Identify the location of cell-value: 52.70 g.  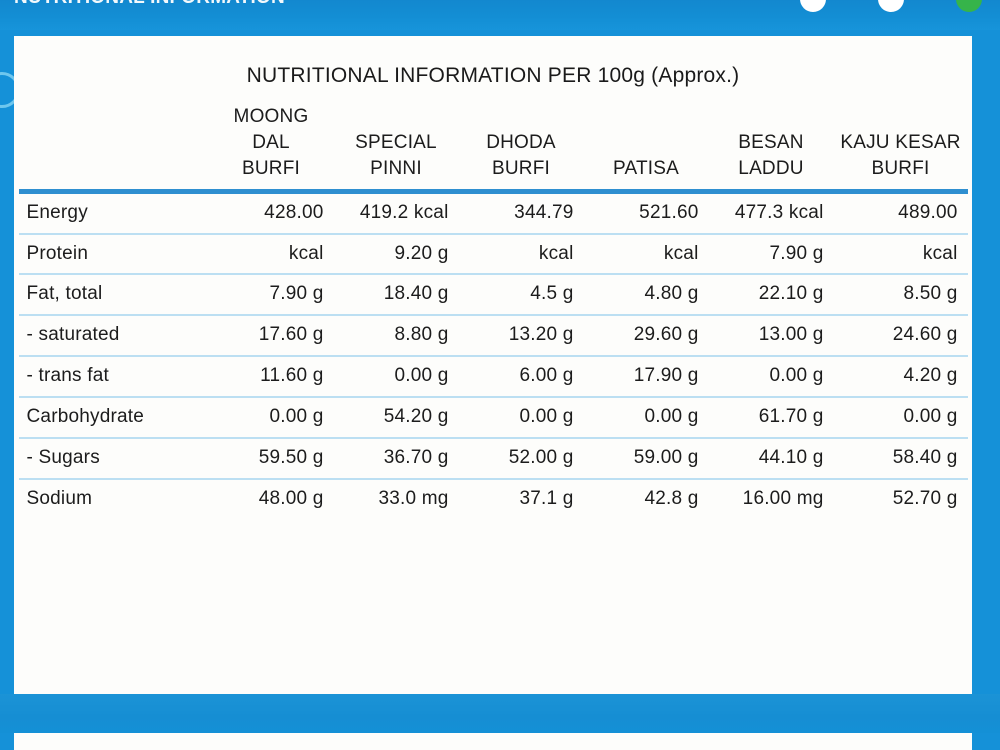
(925, 498).